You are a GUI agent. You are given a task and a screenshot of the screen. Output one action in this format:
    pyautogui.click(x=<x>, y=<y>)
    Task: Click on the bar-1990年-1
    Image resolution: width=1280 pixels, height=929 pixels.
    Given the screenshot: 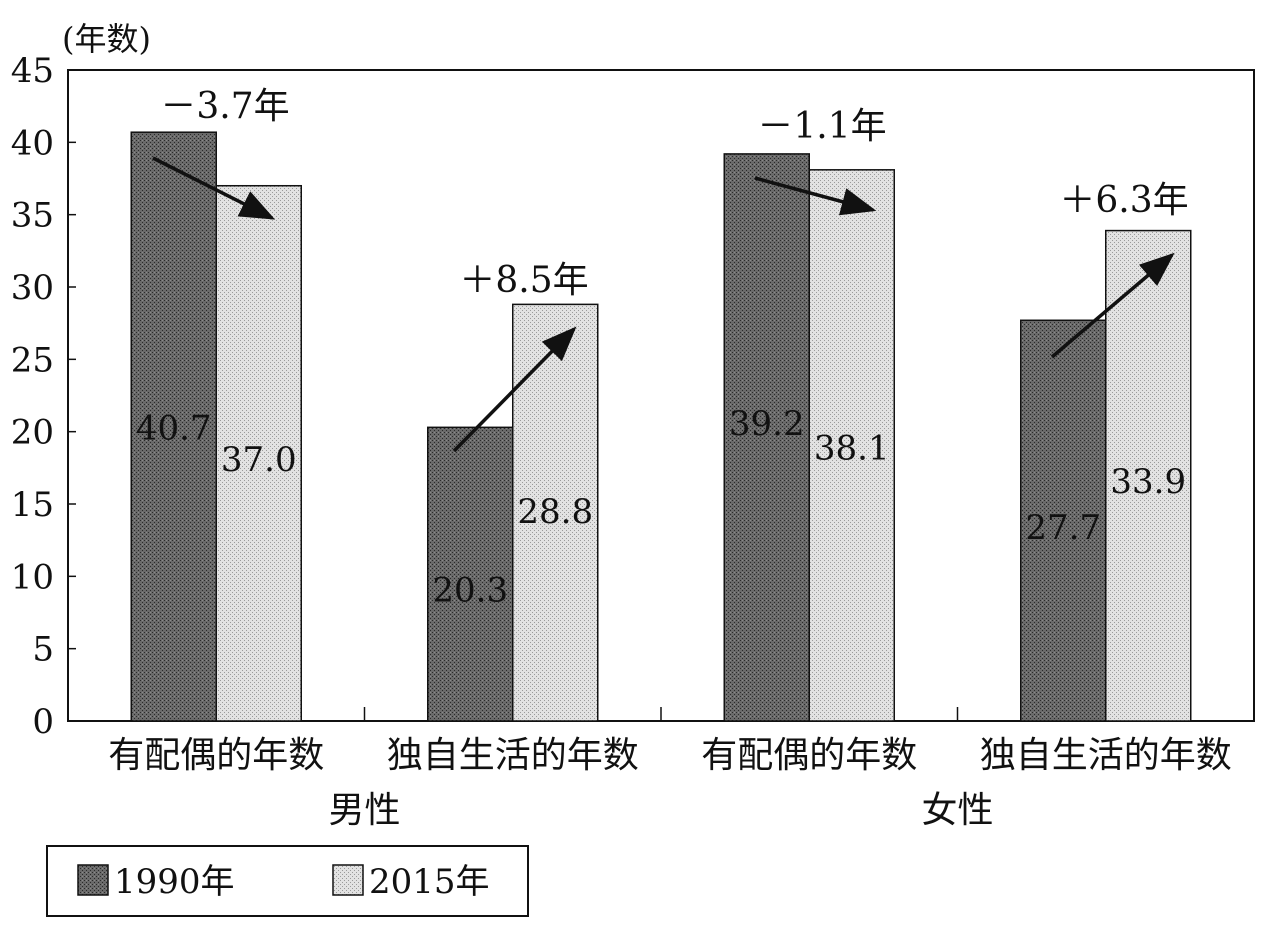 What is the action you would take?
    pyautogui.click(x=470, y=574)
    